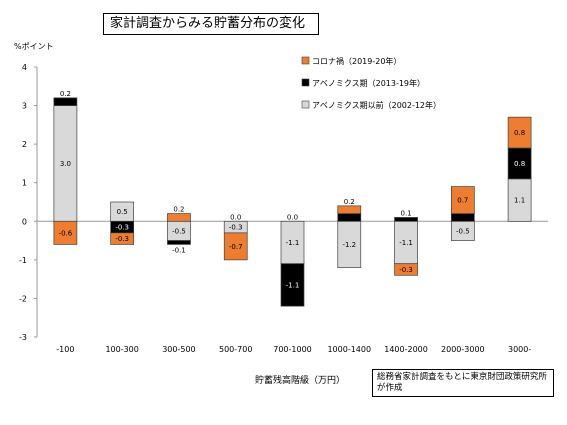 This screenshot has height=425, width=567. I want to click on x-tick-label: 300-500, so click(178, 349).